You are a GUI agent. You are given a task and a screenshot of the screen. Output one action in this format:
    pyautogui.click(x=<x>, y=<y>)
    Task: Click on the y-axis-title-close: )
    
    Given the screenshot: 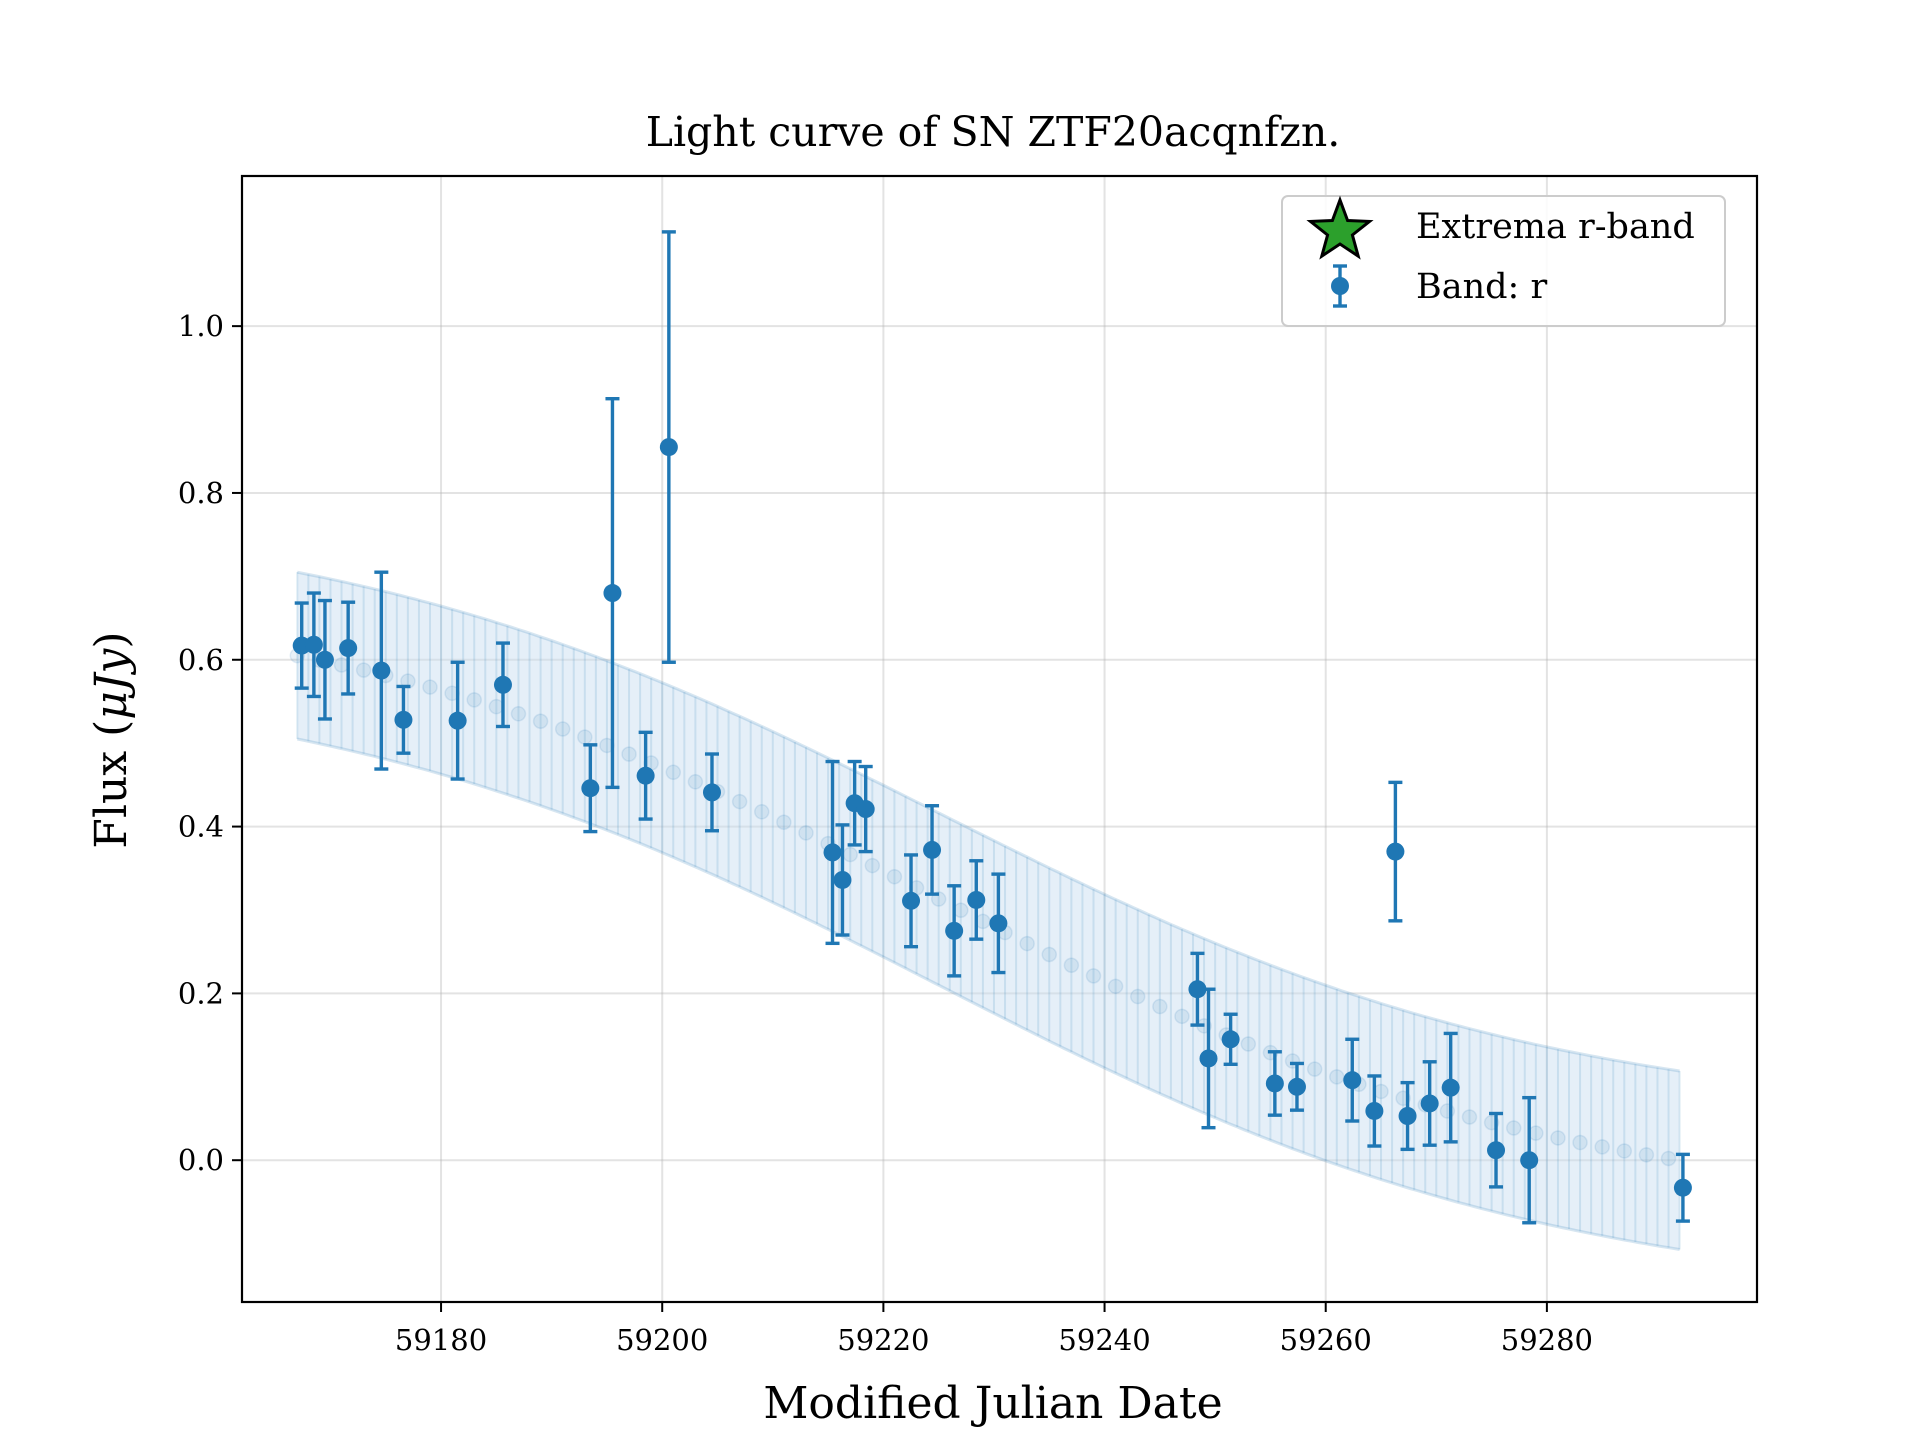 What is the action you would take?
    pyautogui.click(x=111, y=639)
    